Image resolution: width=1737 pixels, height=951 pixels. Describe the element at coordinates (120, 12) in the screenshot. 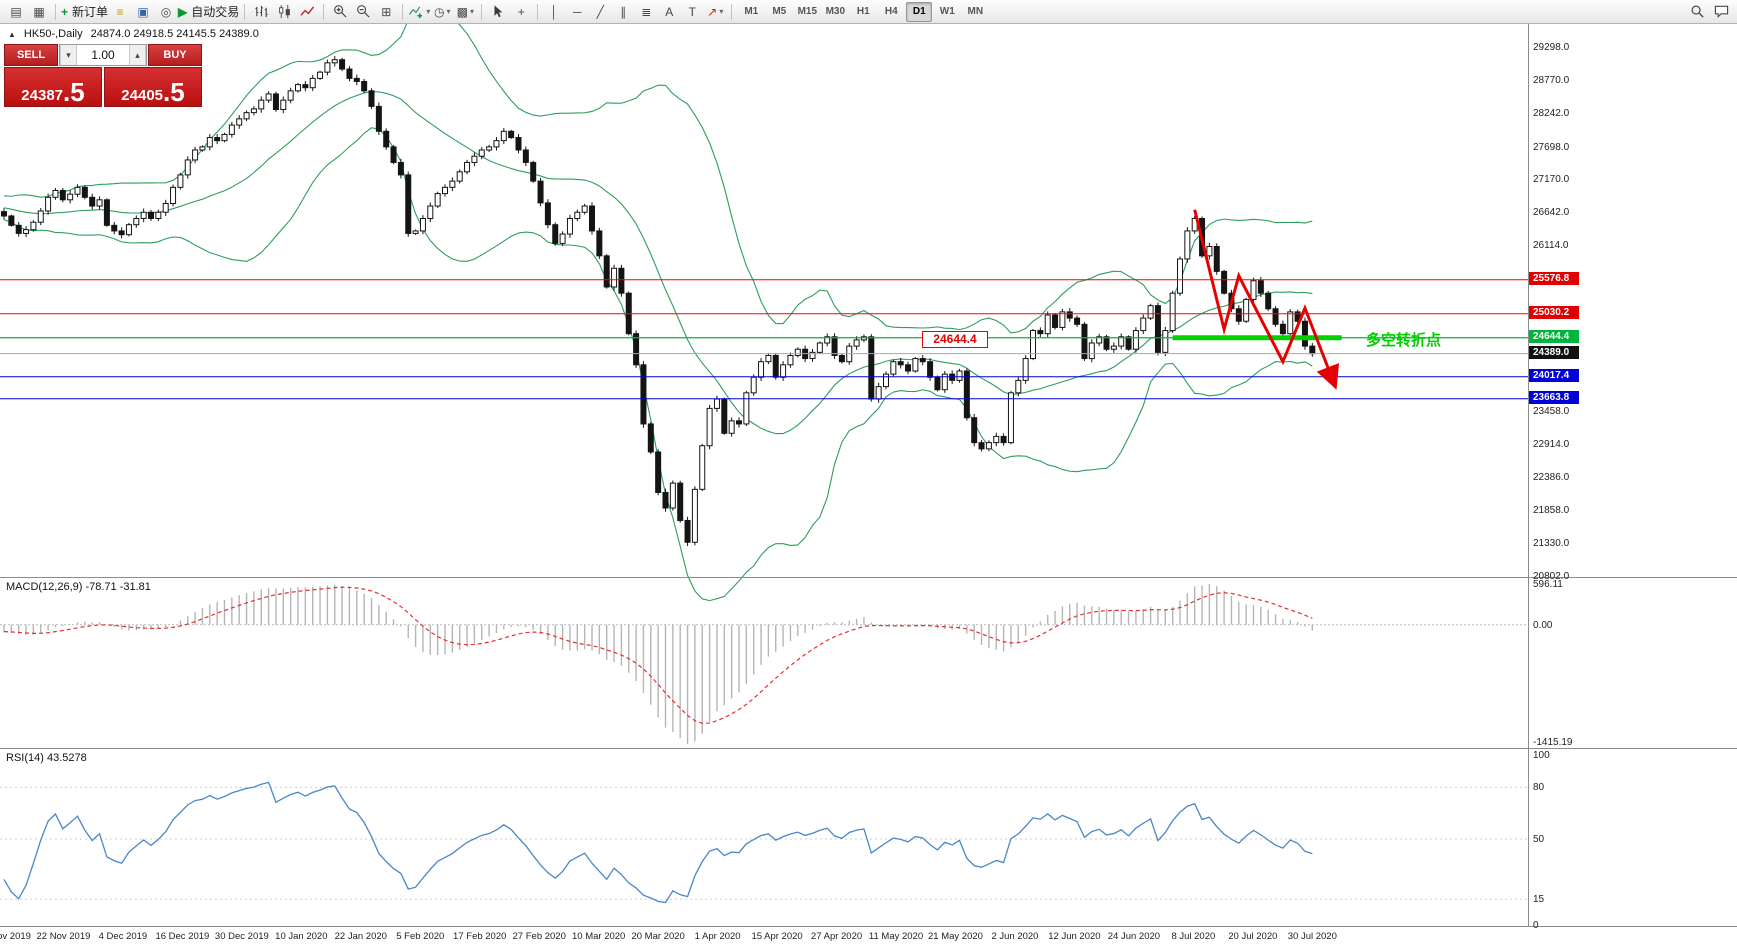

I see `market-watch-button: ≡` at that location.